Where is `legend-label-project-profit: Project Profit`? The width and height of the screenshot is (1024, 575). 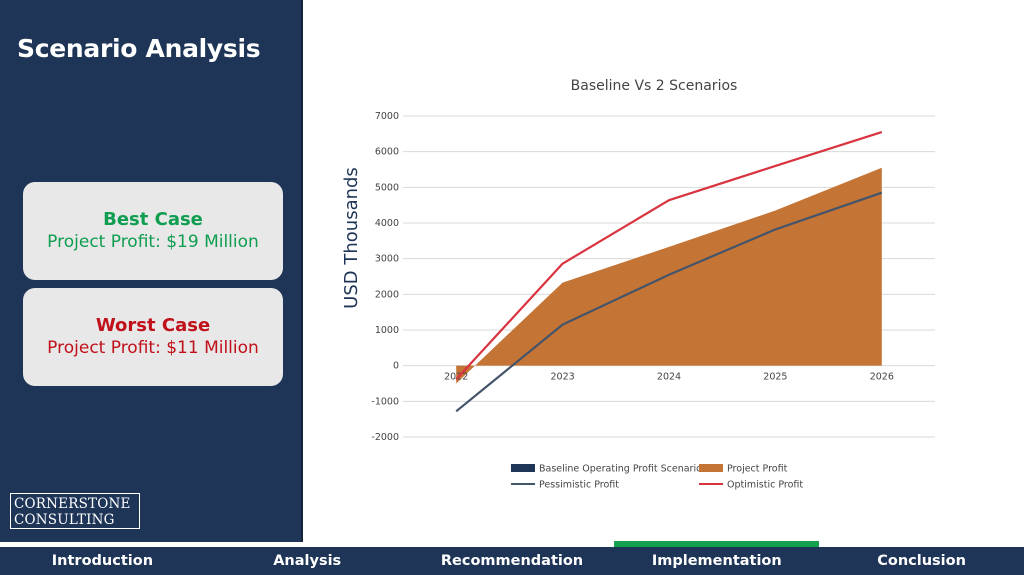 legend-label-project-profit: Project Profit is located at coordinates (757, 469).